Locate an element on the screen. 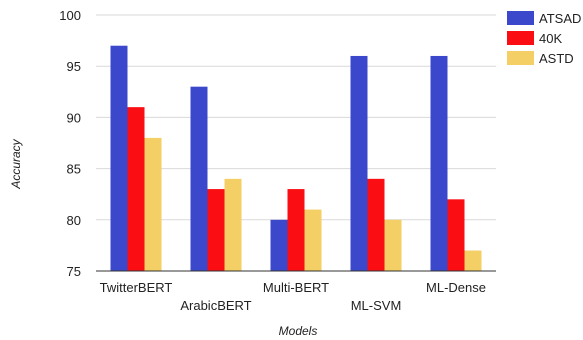 Image resolution: width=583 pixels, height=340 pixels. bar-40k-ml-svm is located at coordinates (376, 224).